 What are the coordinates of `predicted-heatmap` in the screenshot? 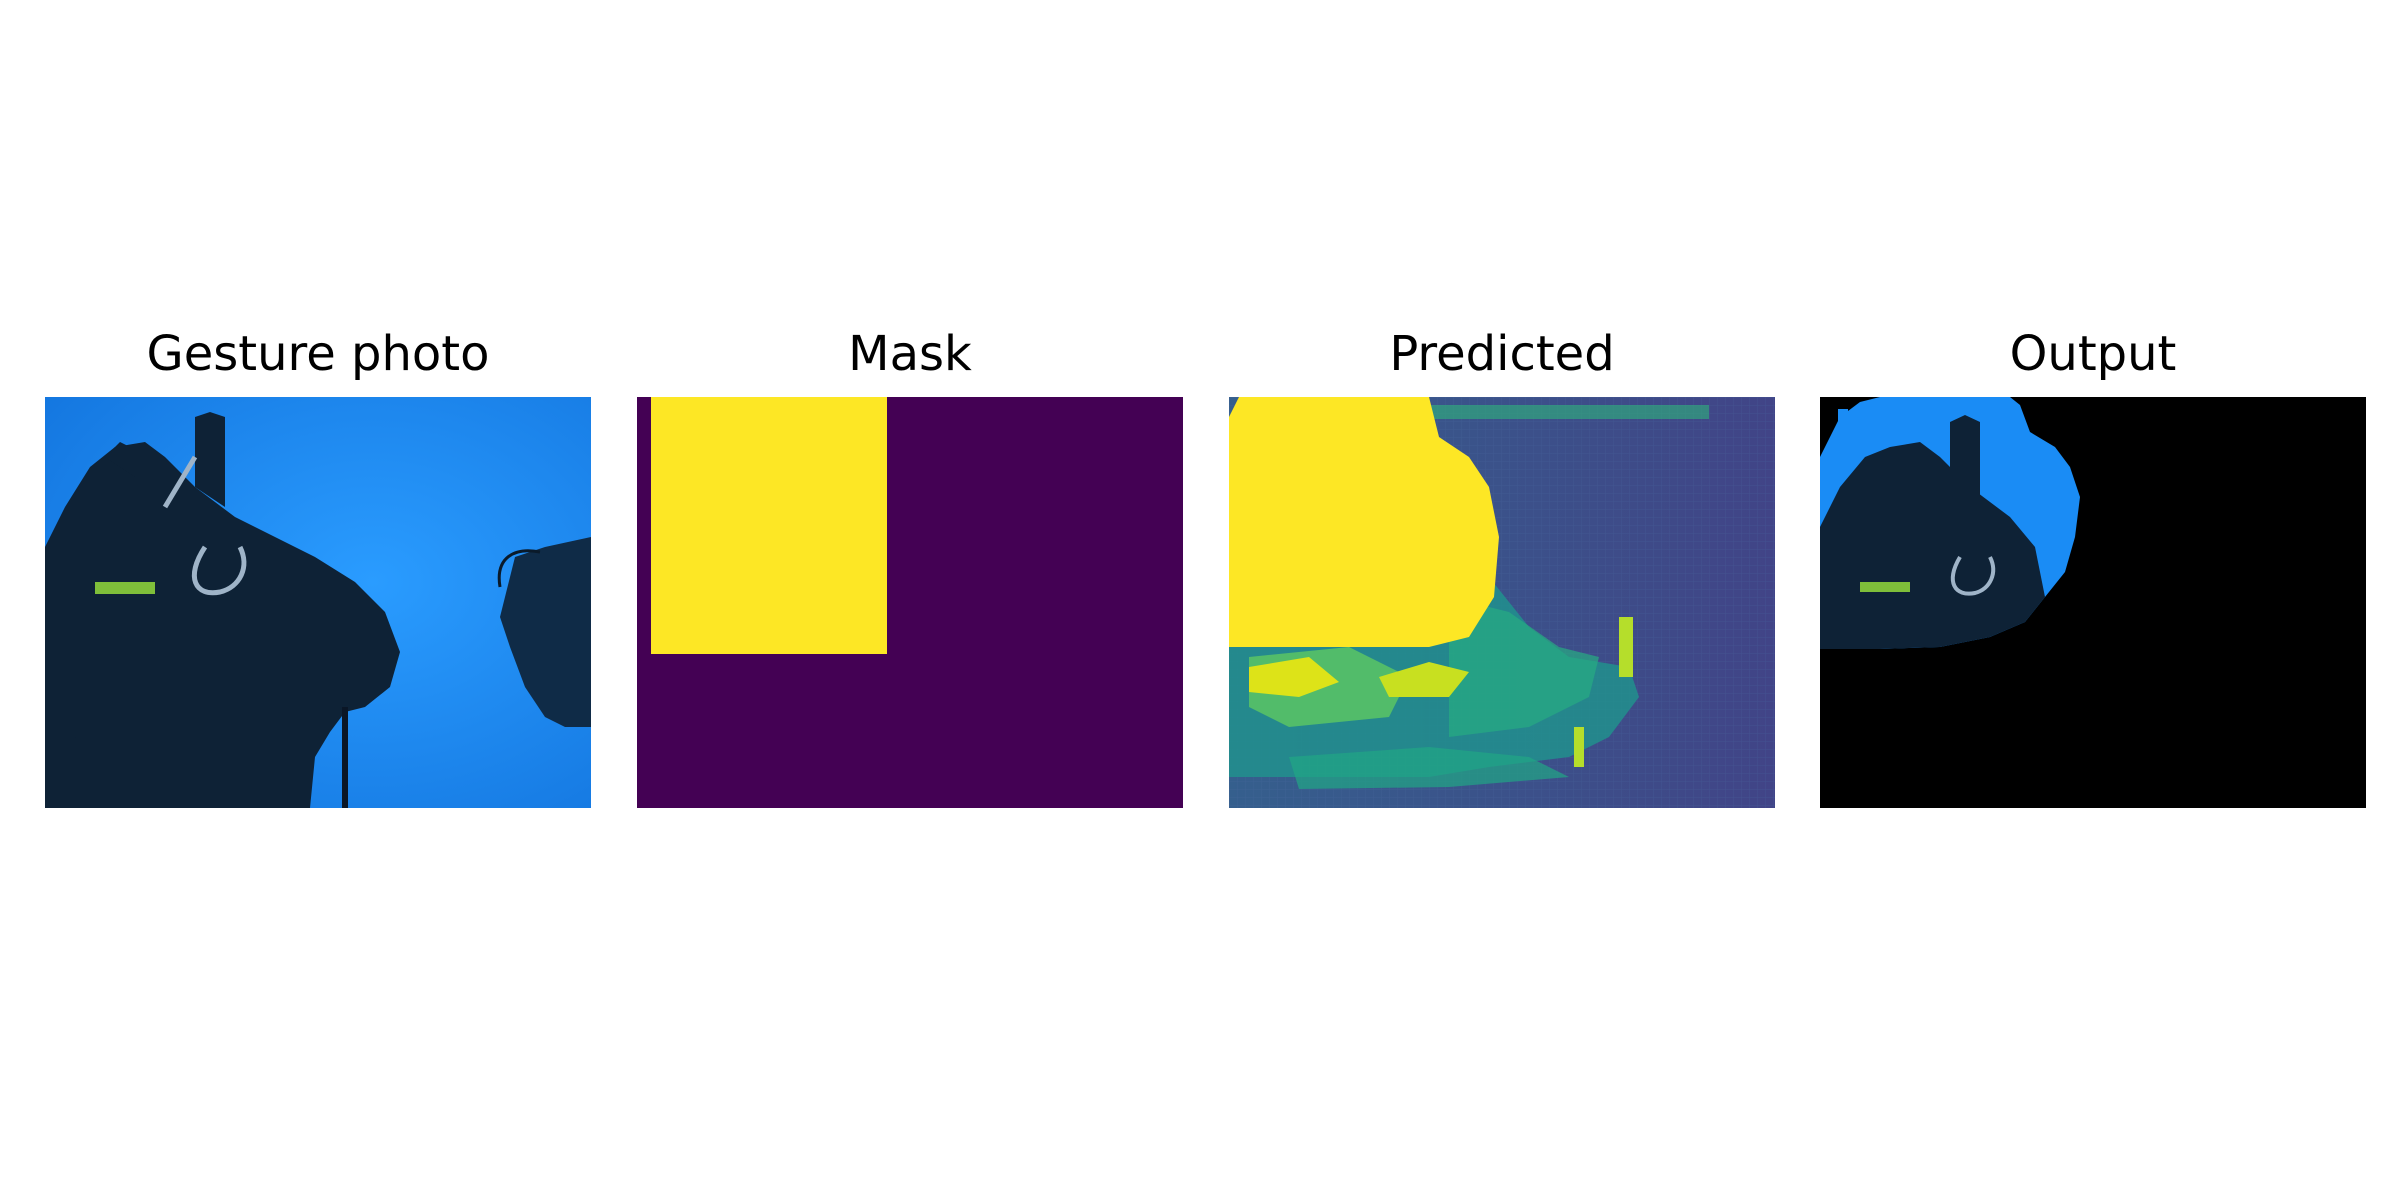 It's located at (1502, 602).